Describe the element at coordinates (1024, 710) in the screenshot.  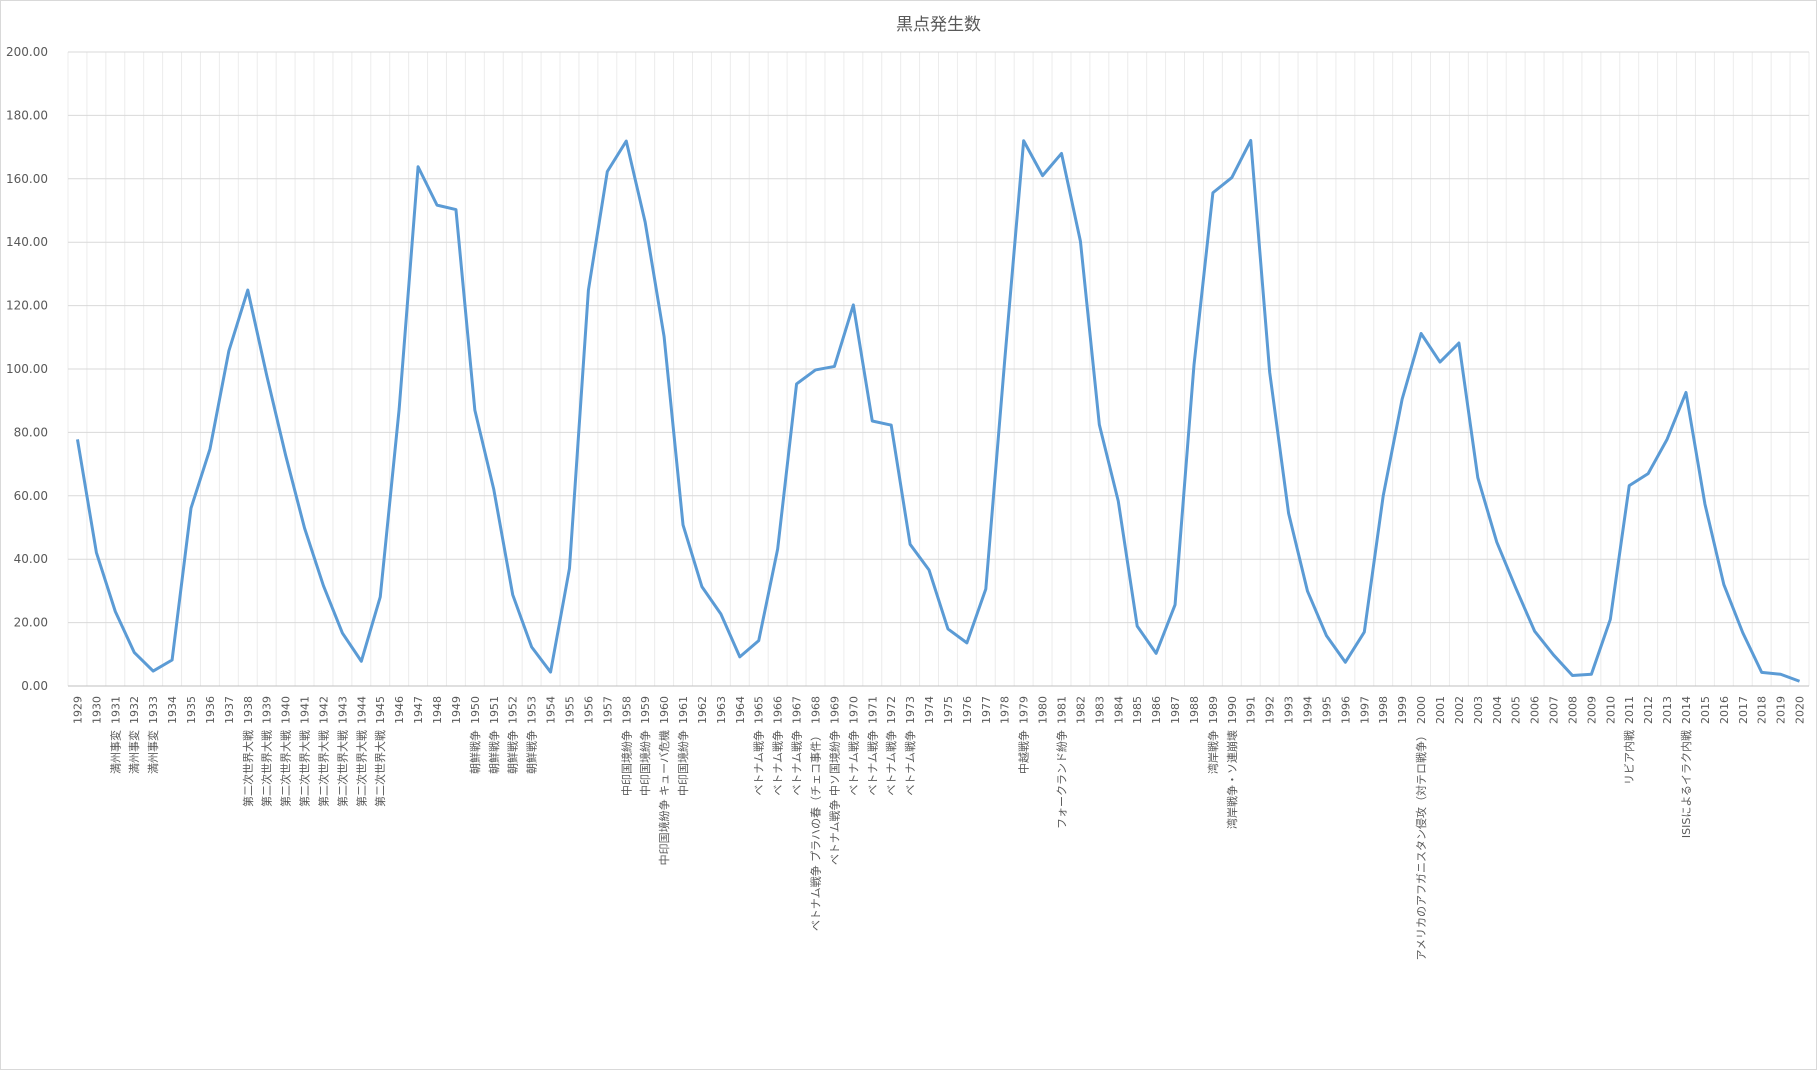
I see `x-tick-label: 1979` at that location.